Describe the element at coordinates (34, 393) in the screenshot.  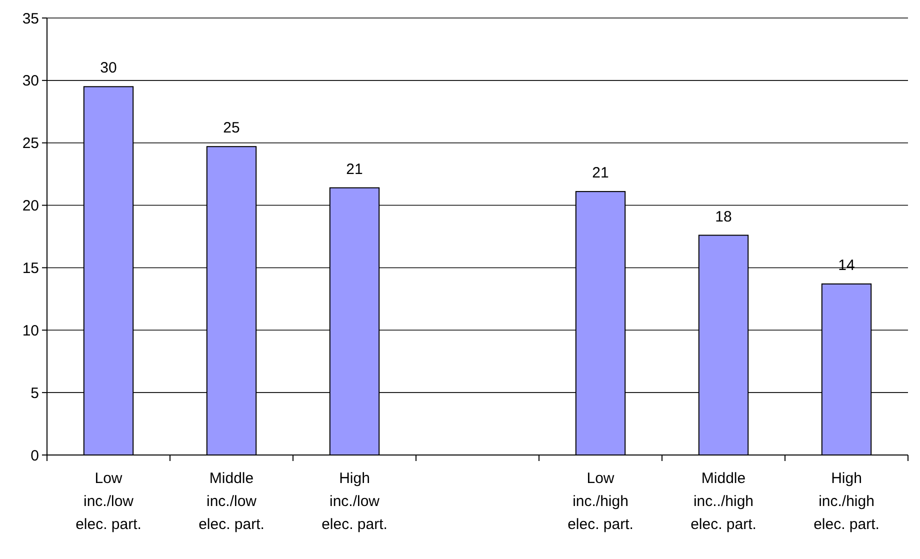
I see `y-tick-label: 5` at that location.